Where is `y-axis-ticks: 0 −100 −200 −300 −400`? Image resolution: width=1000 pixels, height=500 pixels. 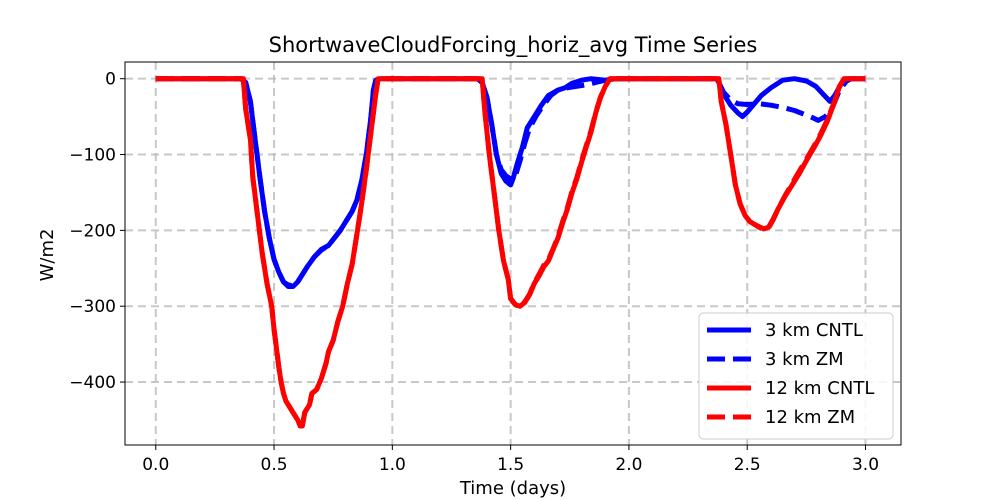
y-axis-ticks: 0 −100 −200 −300 −400 is located at coordinates (97, 231).